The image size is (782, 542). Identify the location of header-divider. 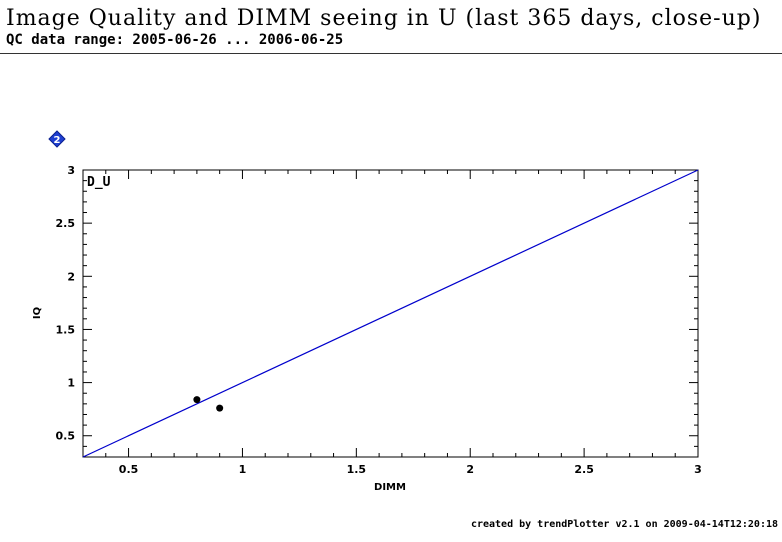
(391, 53).